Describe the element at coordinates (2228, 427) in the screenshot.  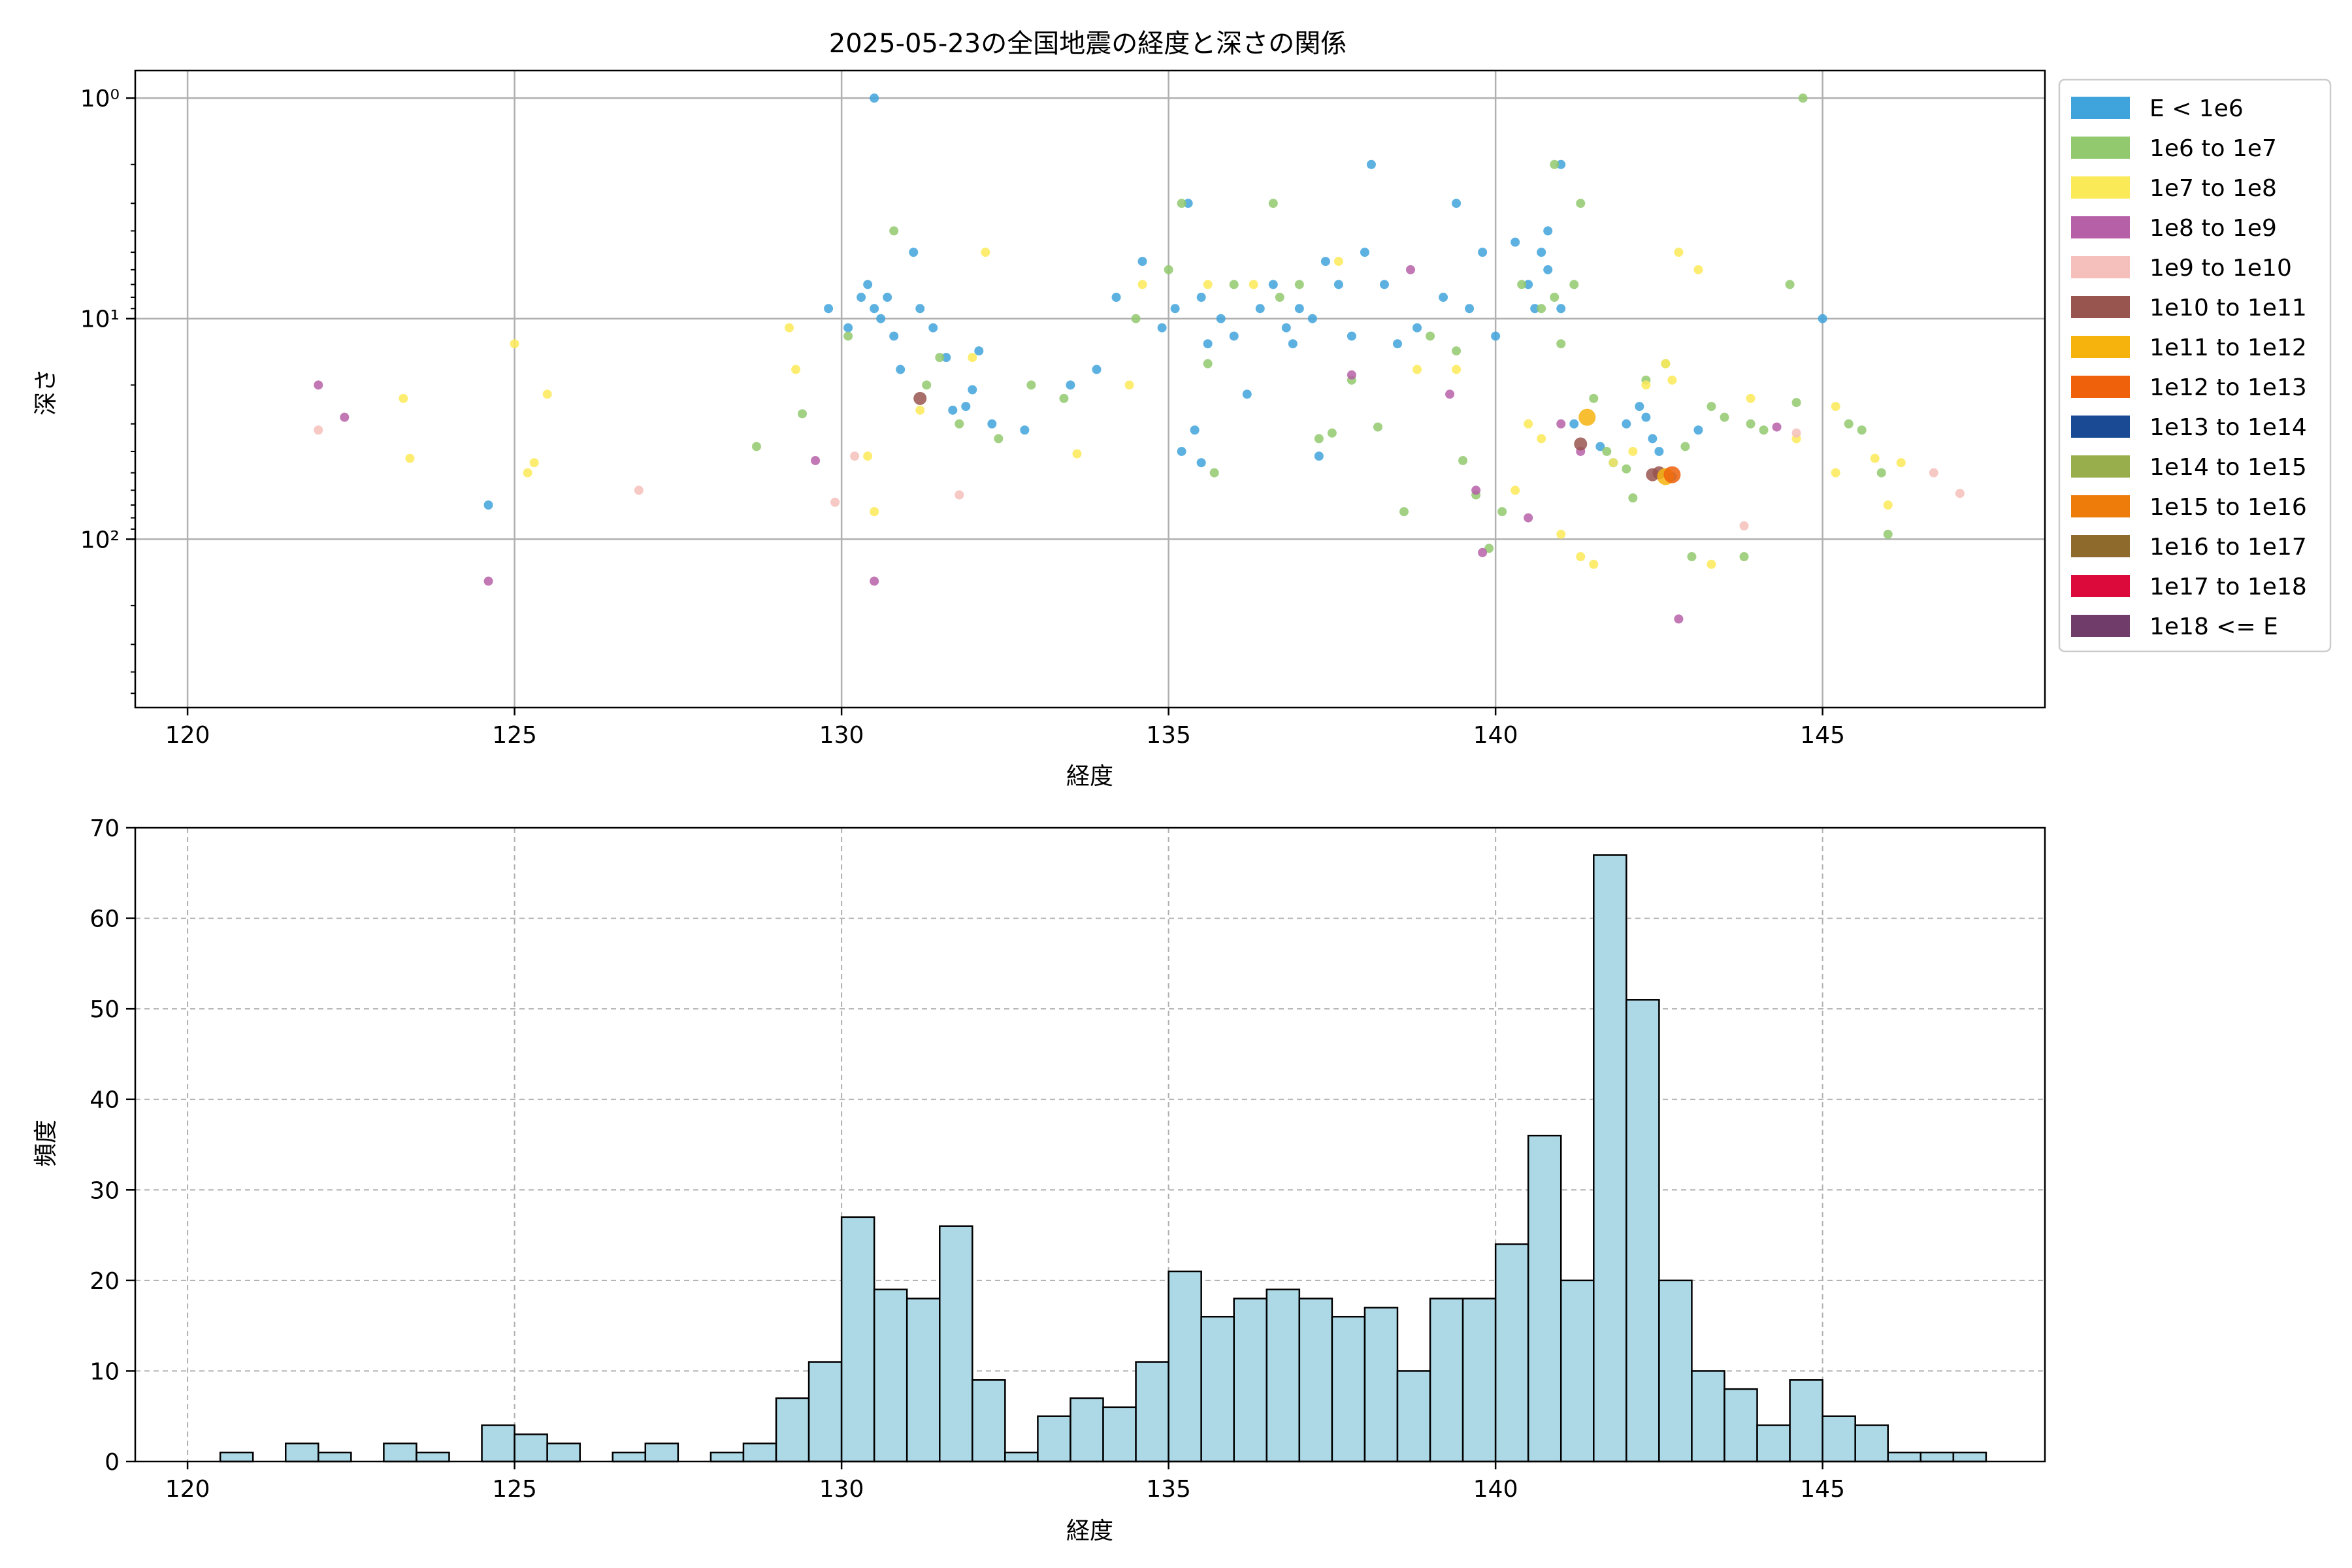
I see `legend-label: 1e13 to 1e14` at that location.